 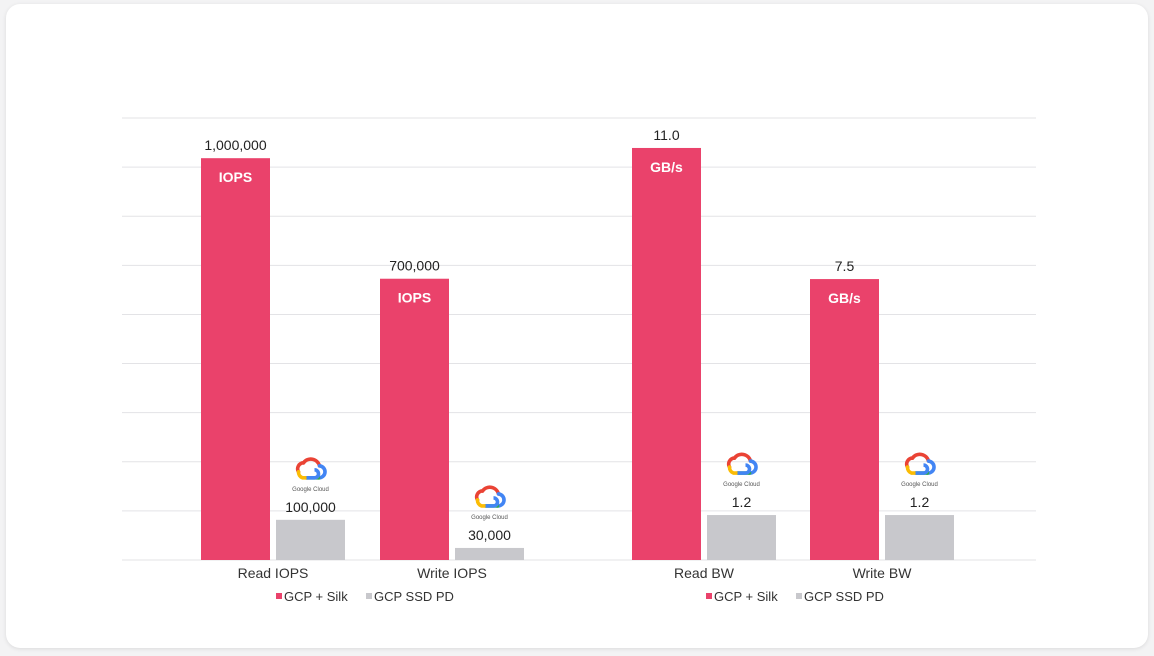 I want to click on data-label: 7.5, so click(x=845, y=266).